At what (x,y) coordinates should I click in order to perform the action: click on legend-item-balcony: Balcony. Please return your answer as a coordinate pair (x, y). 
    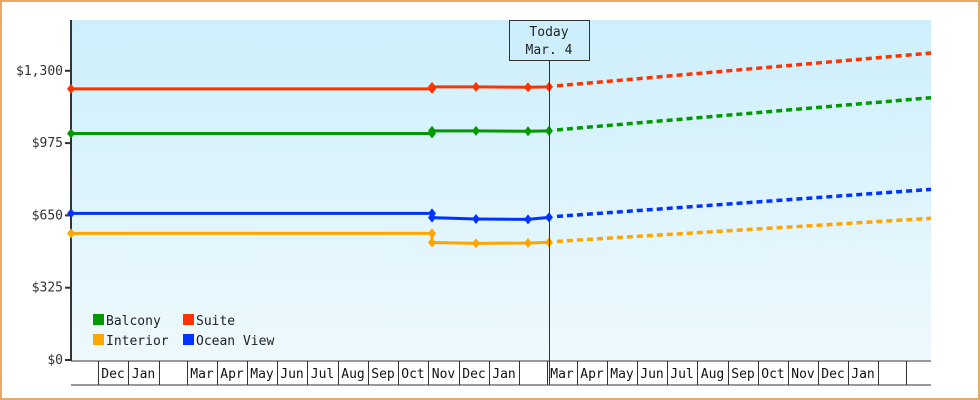
    Looking at the image, I should click on (127, 321).